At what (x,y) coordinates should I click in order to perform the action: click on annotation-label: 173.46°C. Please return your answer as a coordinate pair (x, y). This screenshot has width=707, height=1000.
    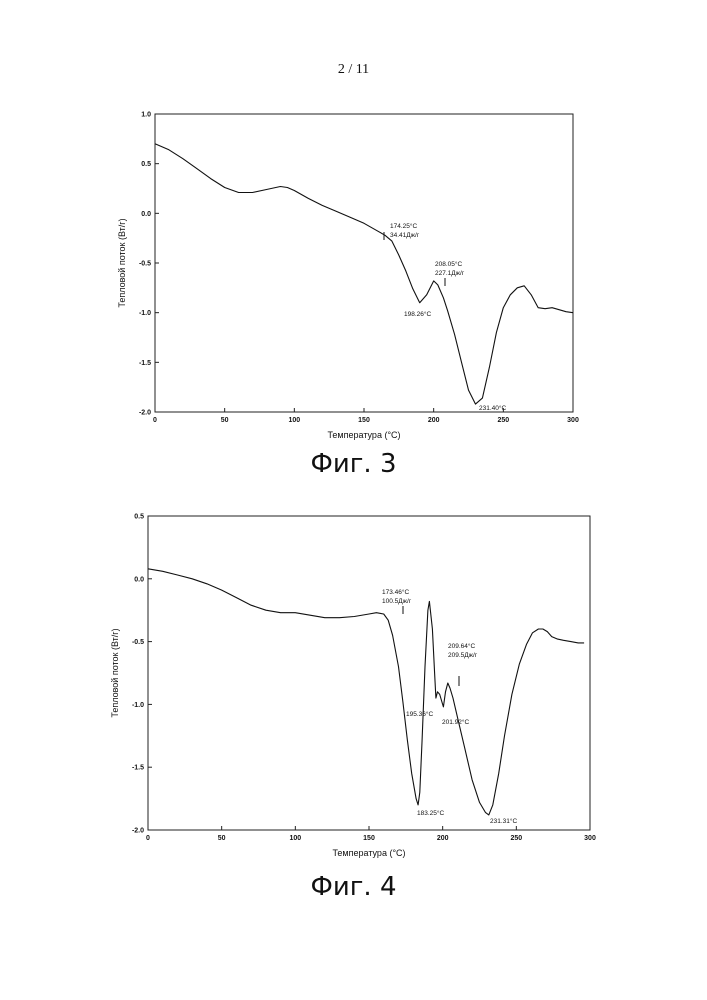
    Looking at the image, I should click on (395, 592).